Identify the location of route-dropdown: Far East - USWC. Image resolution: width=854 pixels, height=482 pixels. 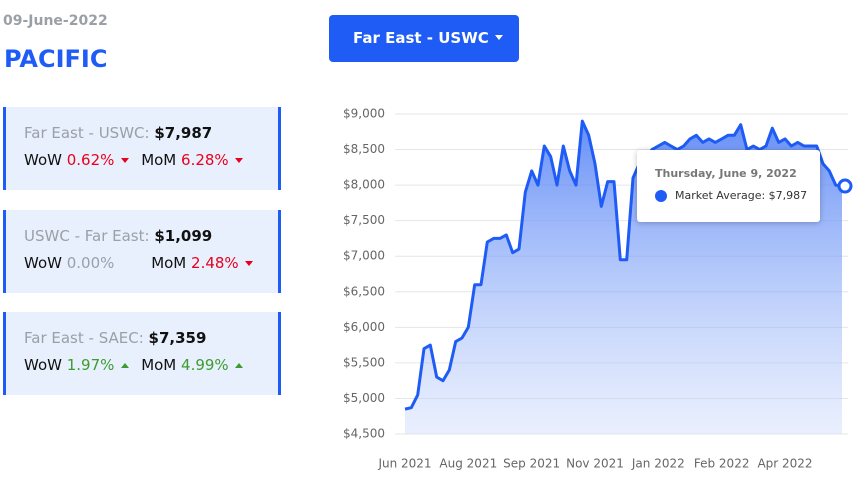
(424, 38).